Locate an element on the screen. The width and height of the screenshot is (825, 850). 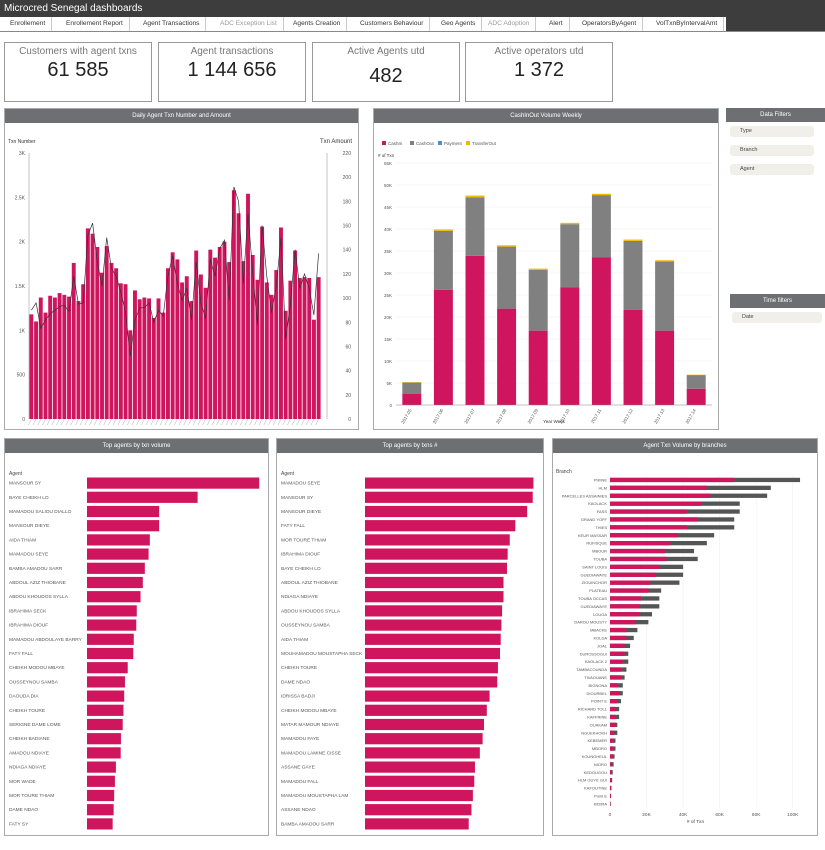
tab-vol-txn-by-interval-amt: VolTxnByIntervalAmt is located at coordinates (687, 24).